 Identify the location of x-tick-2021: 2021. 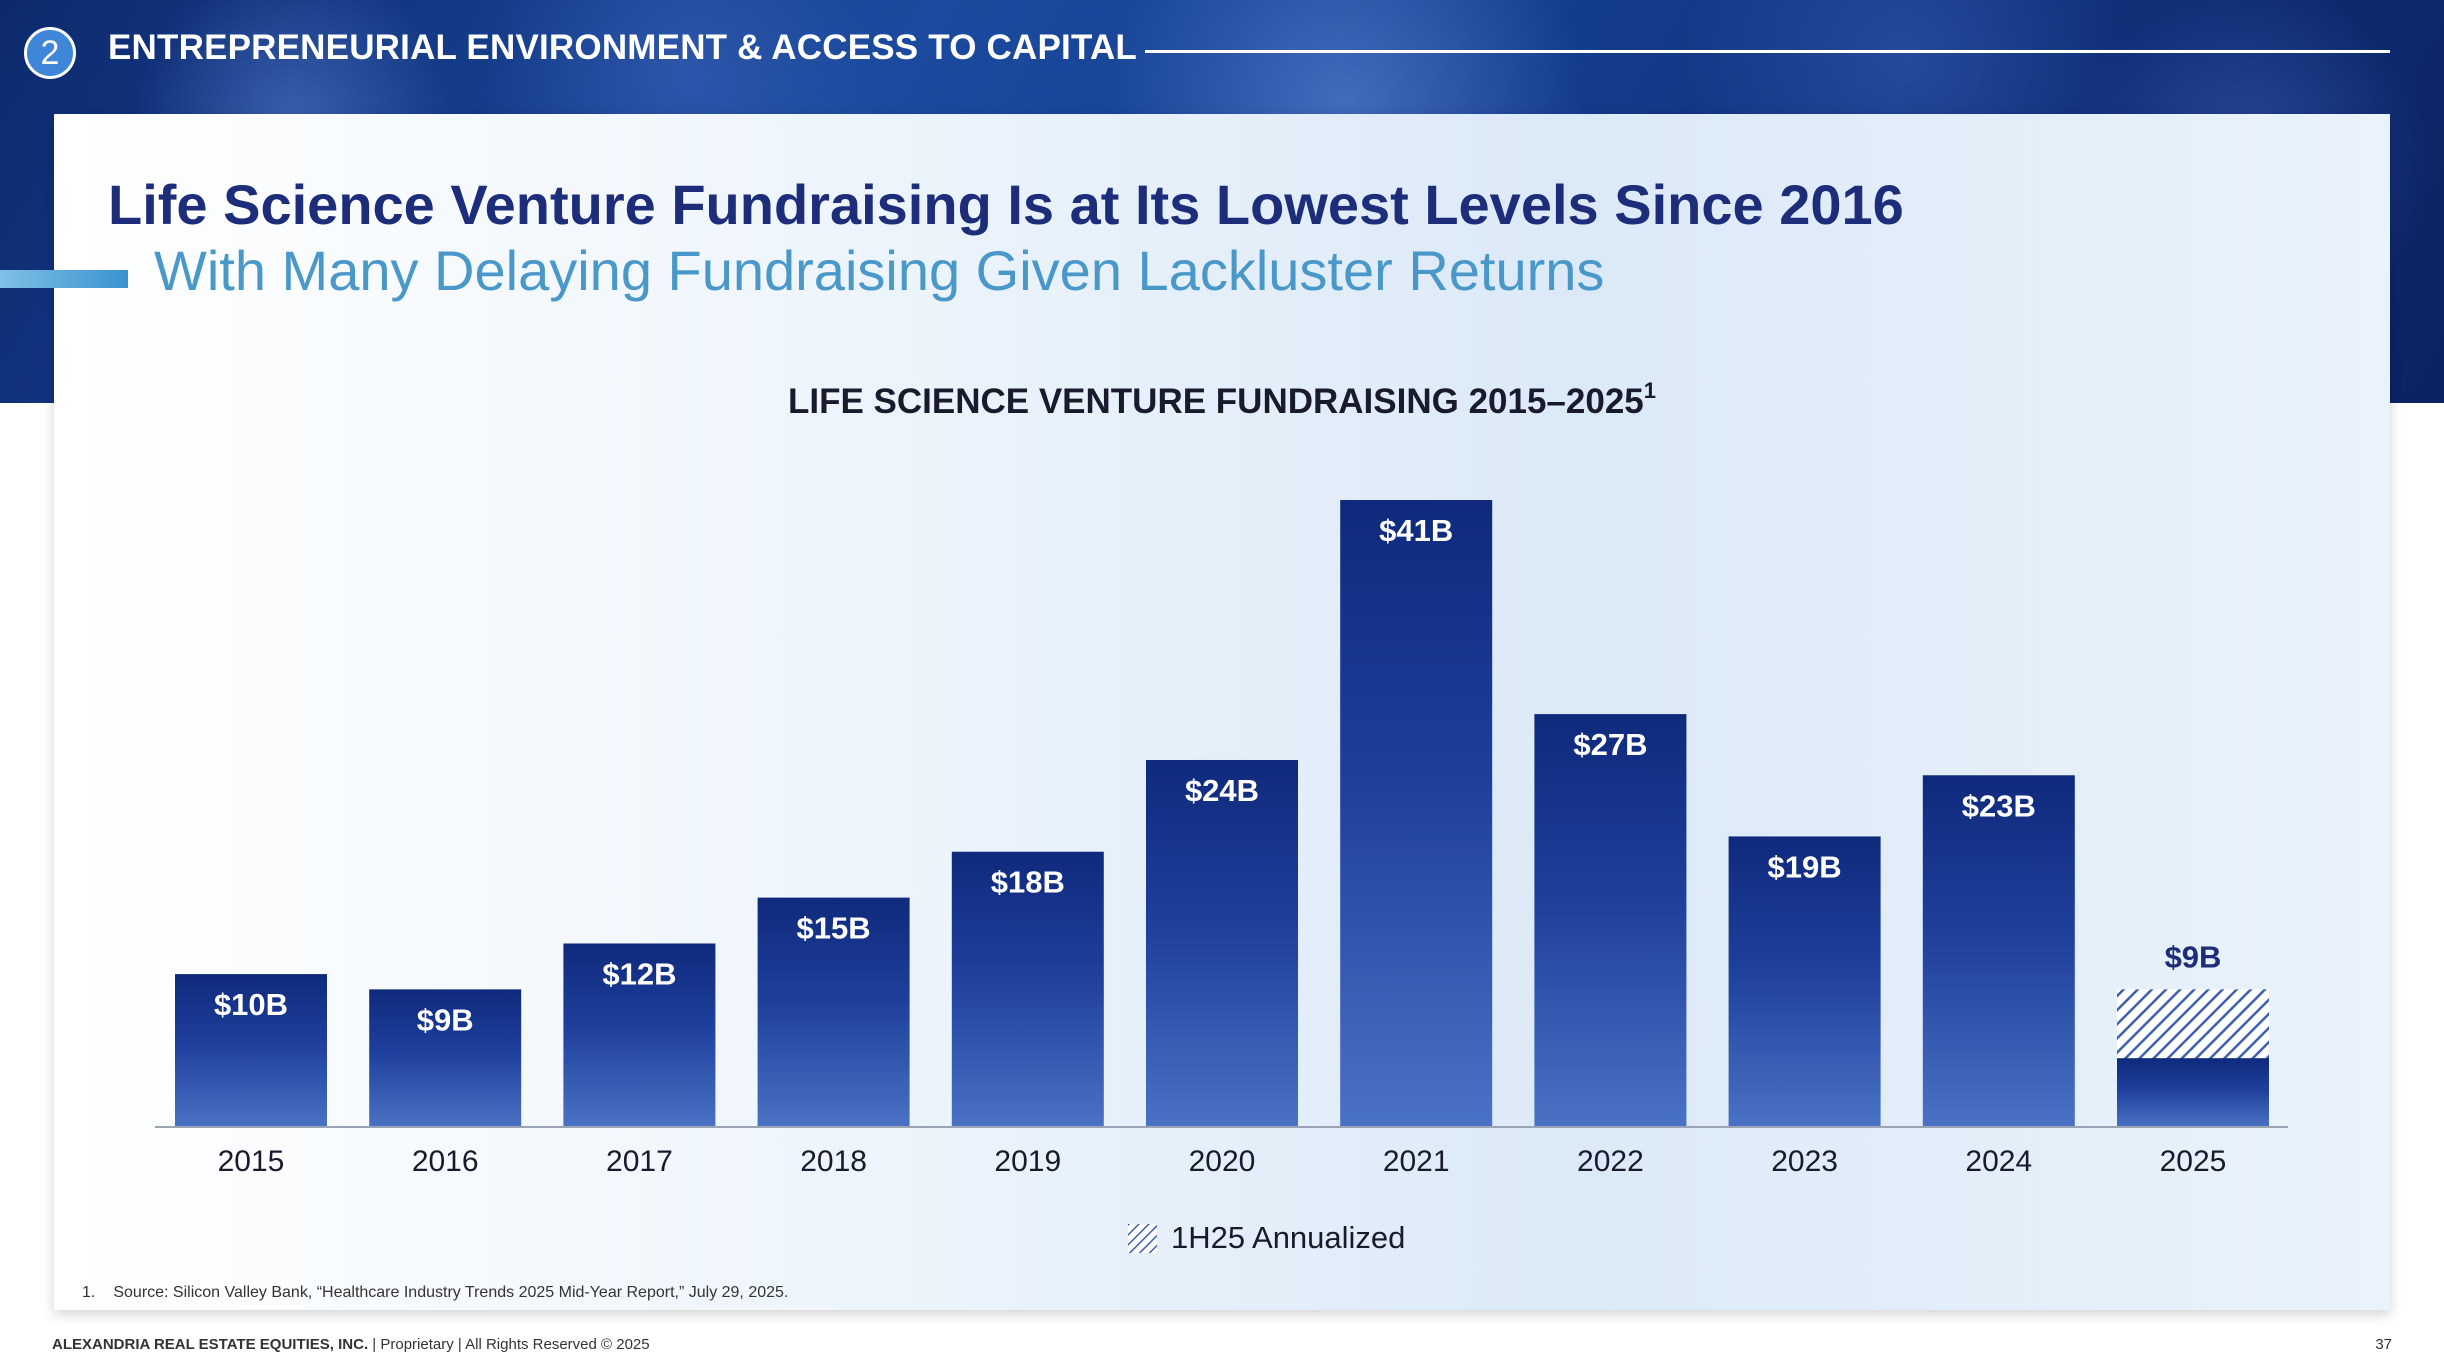
(1416, 1161).